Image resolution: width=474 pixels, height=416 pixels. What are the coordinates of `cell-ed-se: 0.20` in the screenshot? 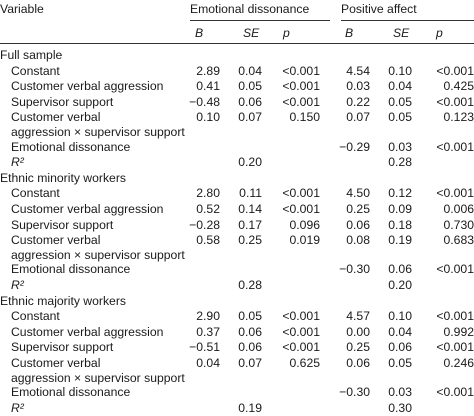 It's located at (250, 162).